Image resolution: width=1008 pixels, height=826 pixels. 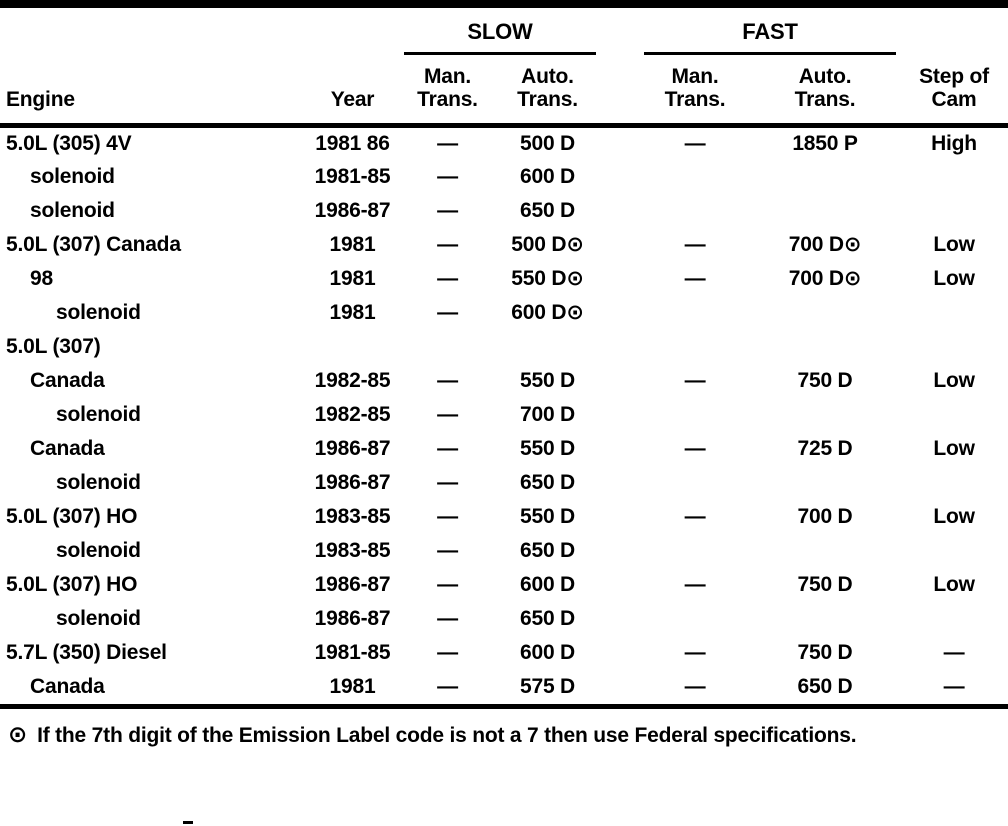 What do you see at coordinates (547, 312) in the screenshot?
I see `slow-auto-trans-cell: 600 D⊙` at bounding box center [547, 312].